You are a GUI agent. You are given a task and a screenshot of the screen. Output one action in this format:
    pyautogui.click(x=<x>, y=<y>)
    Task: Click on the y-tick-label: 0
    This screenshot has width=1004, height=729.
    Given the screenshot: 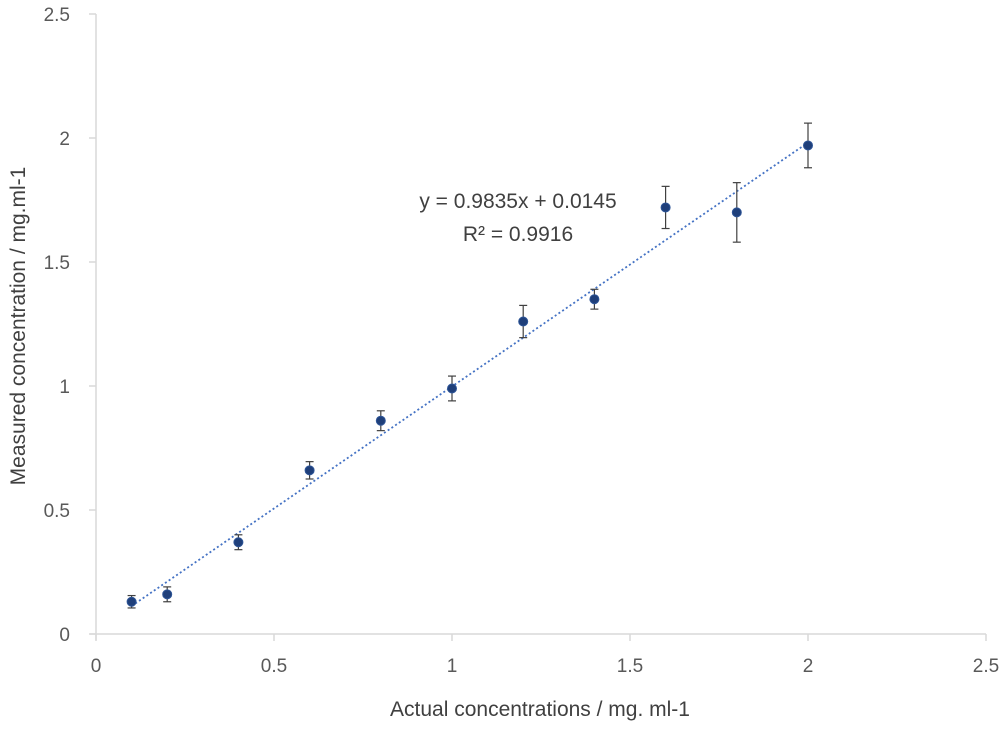 What is the action you would take?
    pyautogui.click(x=64, y=635)
    